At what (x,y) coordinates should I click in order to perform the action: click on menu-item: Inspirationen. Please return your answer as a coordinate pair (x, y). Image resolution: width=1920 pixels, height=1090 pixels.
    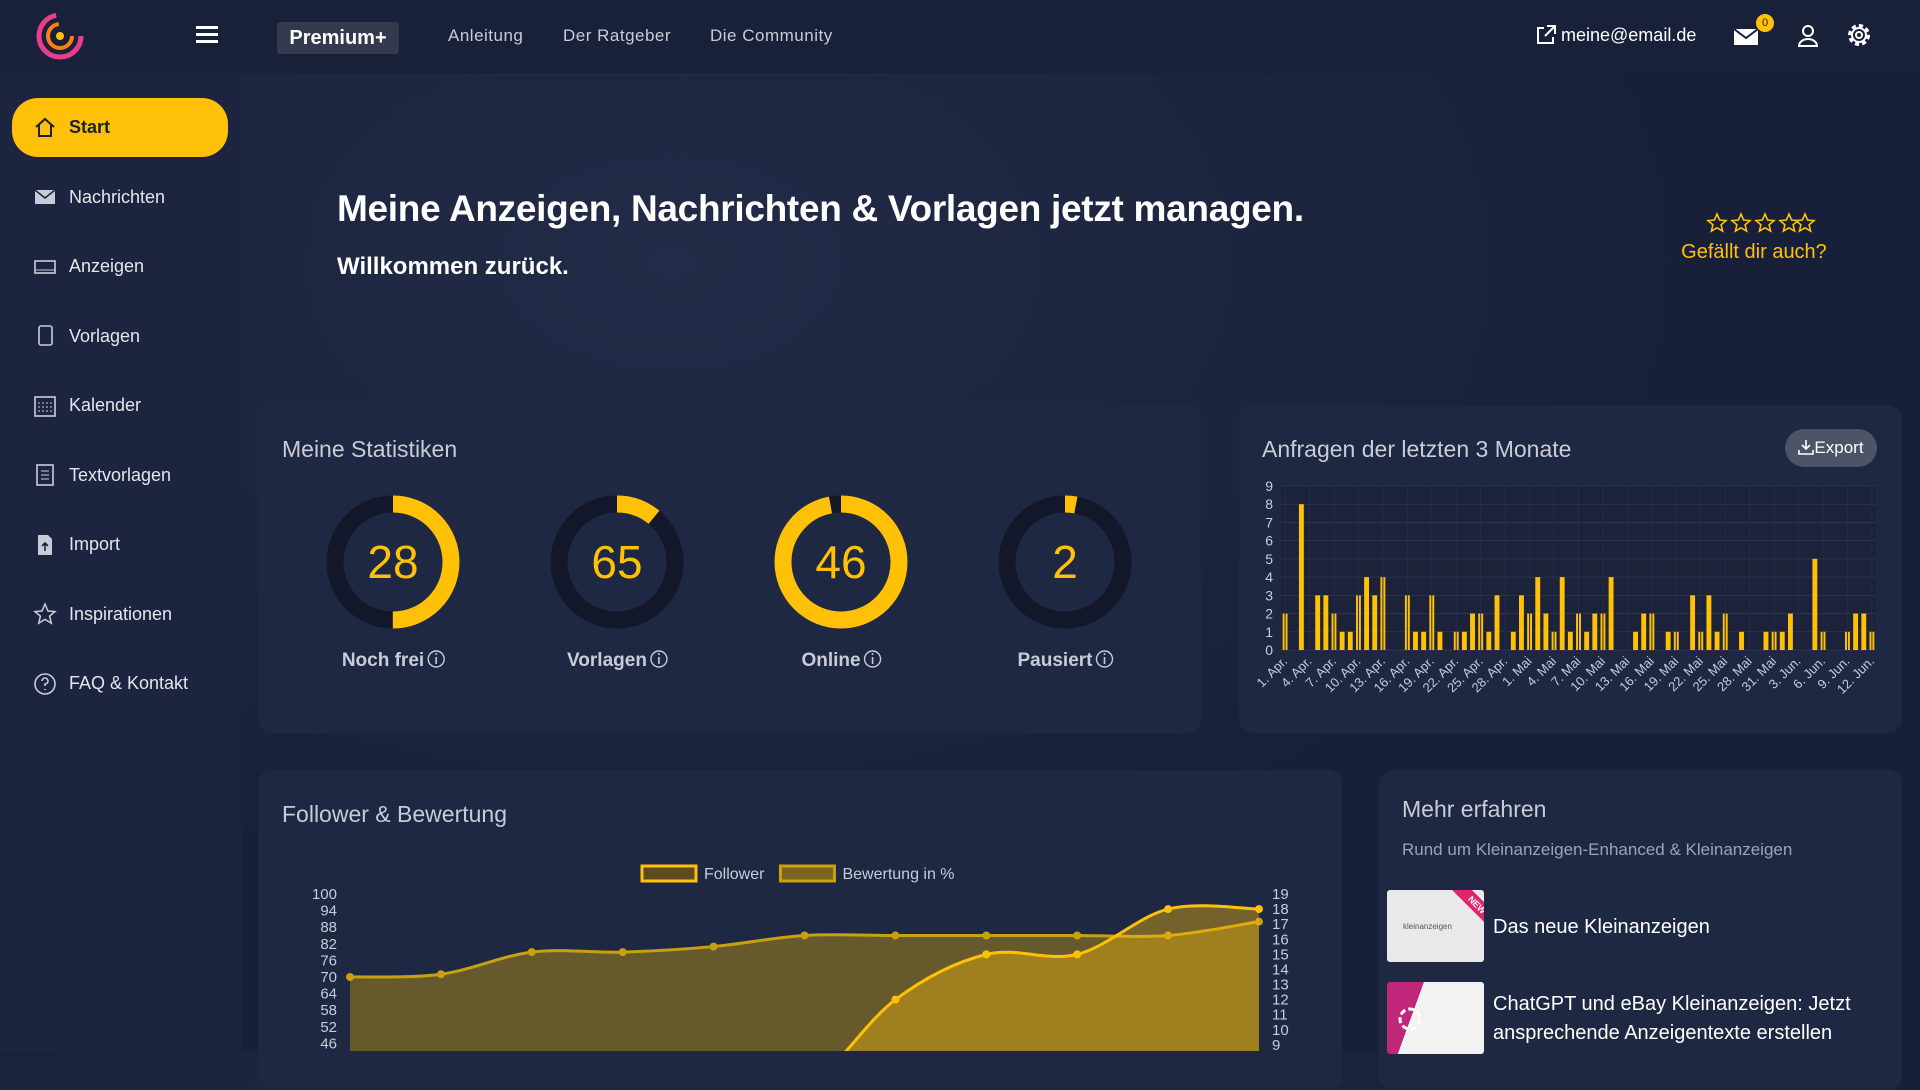
    Looking at the image, I should click on (120, 614).